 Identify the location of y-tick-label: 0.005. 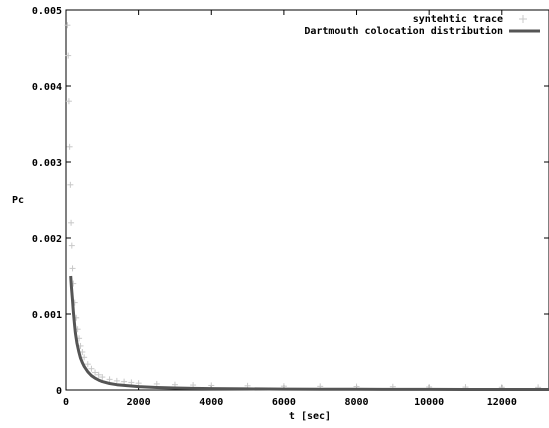
(47, 11).